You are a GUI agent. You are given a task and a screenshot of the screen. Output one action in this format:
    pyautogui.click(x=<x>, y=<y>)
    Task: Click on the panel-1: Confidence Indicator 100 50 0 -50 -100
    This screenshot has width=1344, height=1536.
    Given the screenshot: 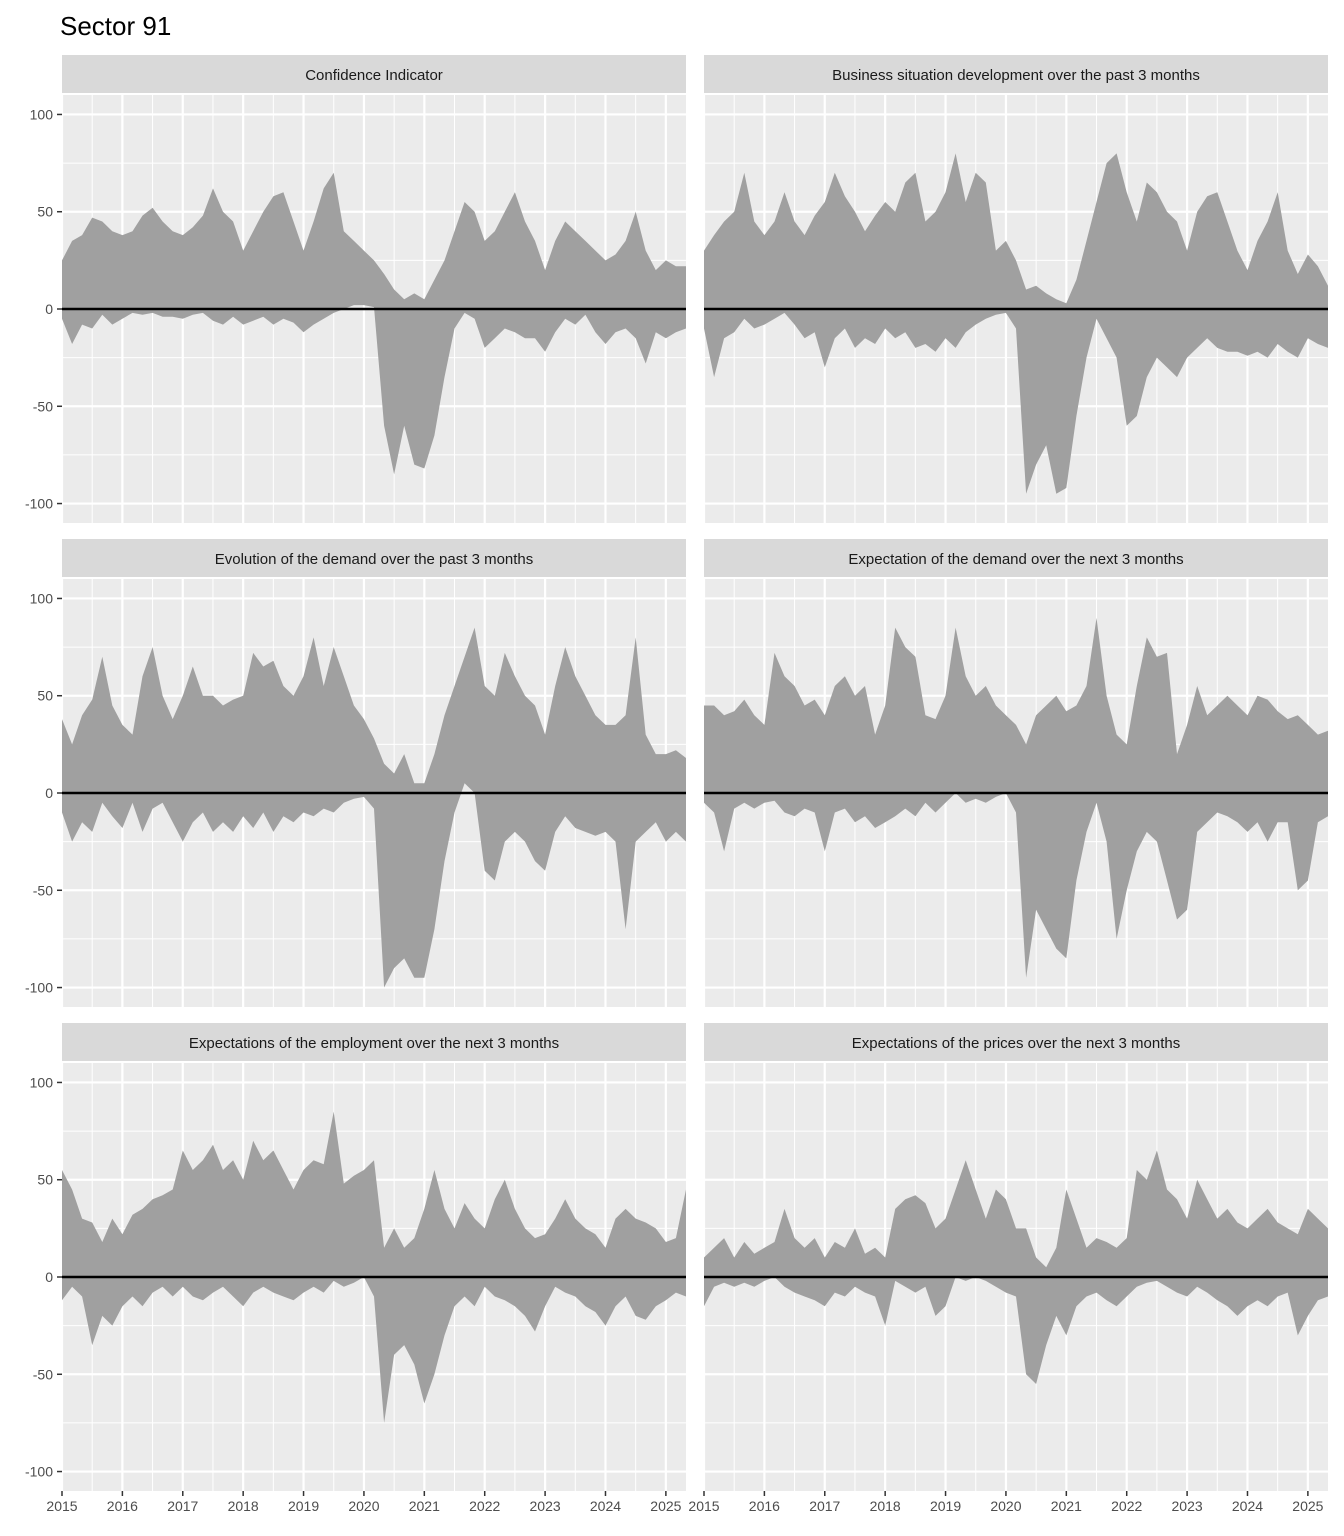 What is the action you would take?
    pyautogui.click(x=355, y=289)
    